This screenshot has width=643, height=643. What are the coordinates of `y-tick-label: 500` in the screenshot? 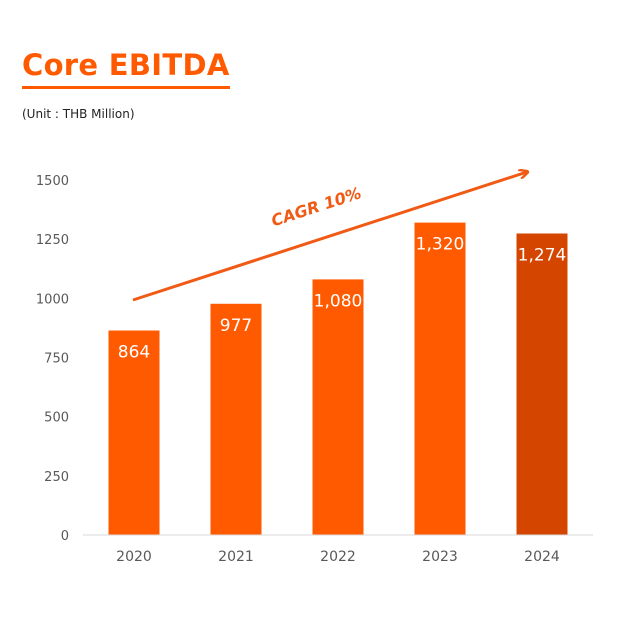 It's located at (56, 418).